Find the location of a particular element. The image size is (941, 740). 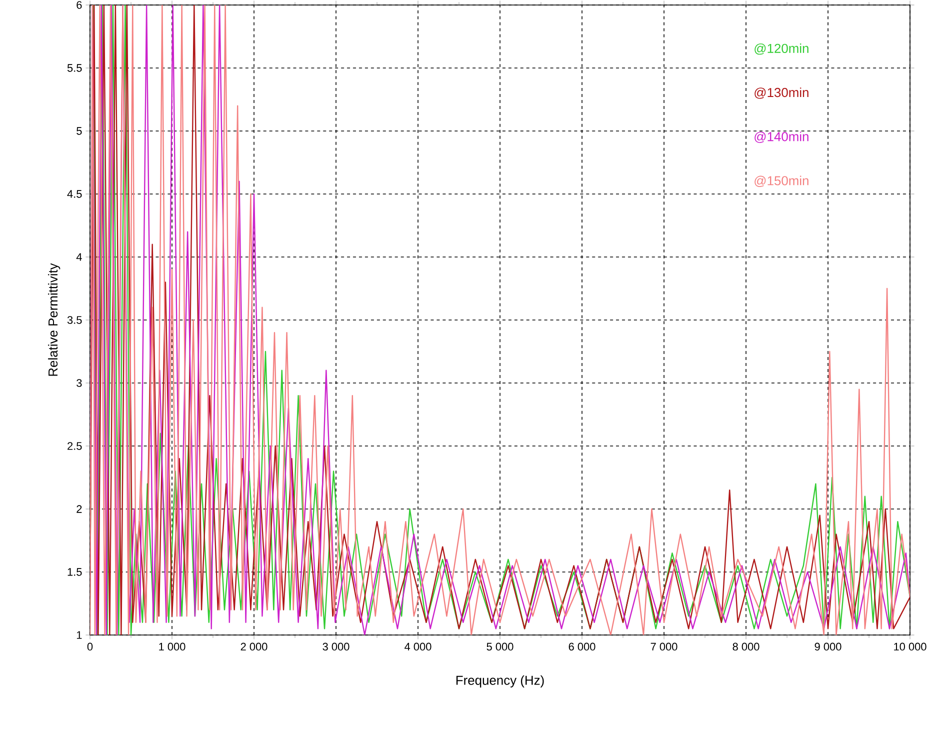

y-tick-label: 3 is located at coordinates (79, 383).